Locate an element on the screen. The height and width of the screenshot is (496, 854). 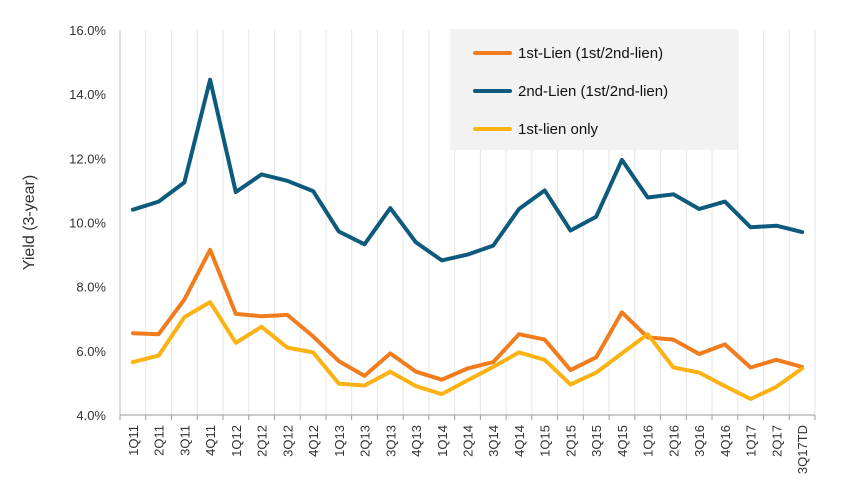
x-tick-label: 1Q16 is located at coordinates (648, 441).